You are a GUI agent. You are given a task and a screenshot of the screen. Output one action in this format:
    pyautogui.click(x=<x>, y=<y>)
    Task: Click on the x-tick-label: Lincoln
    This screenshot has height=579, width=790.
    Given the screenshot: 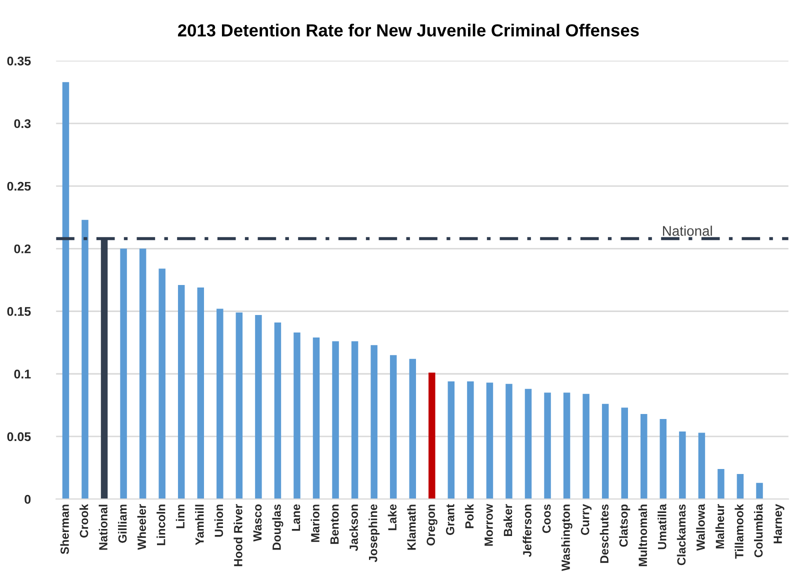 What is the action you would take?
    pyautogui.click(x=161, y=525)
    